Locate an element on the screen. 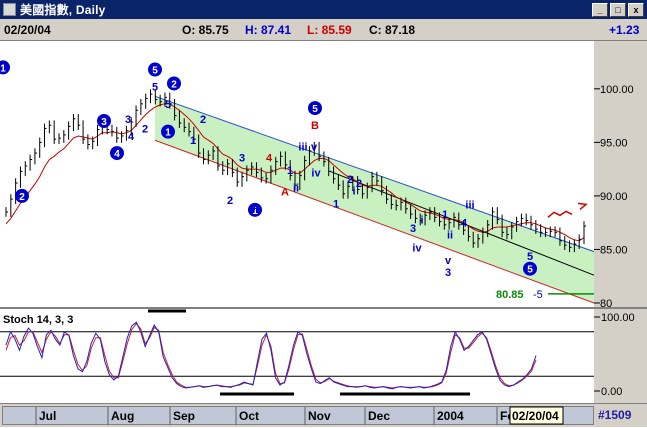 The height and width of the screenshot is (428, 647). time-scrollbar is located at coordinates (298, 415).